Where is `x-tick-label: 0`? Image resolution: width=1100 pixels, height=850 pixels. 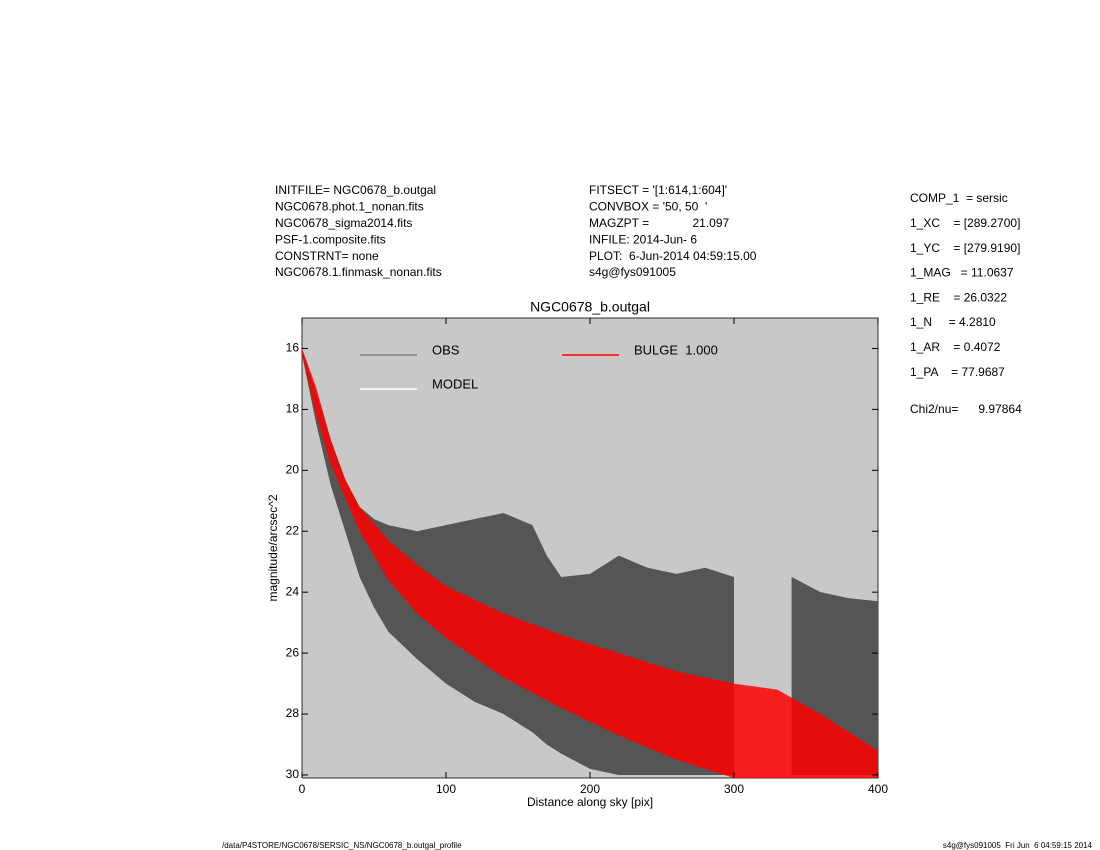 x-tick-label: 0 is located at coordinates (302, 789).